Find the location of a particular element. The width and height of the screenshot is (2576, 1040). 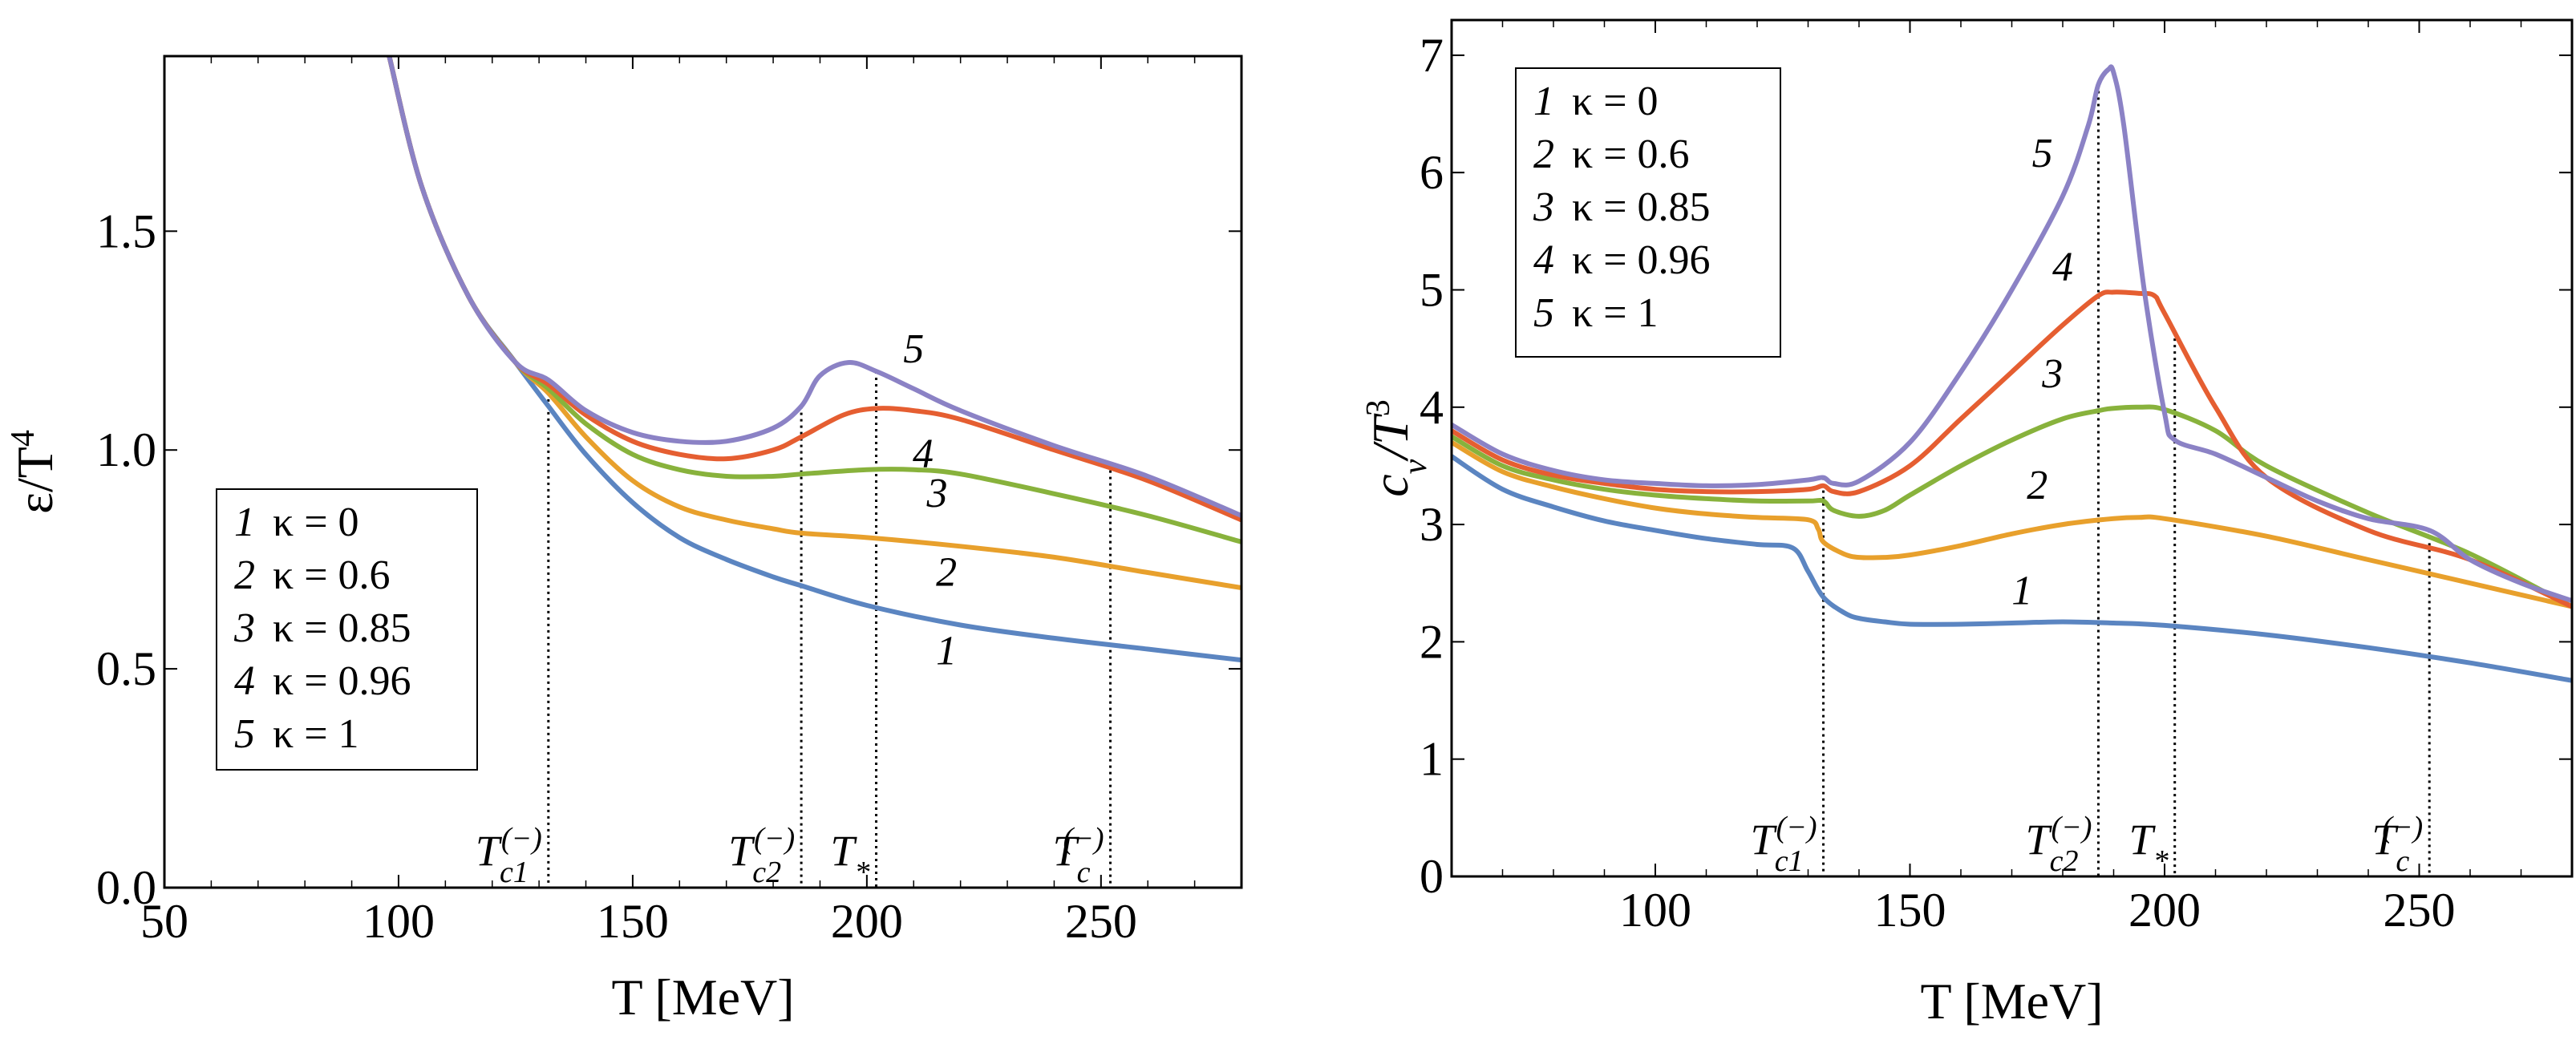

y-tick-label: 6 is located at coordinates (1432, 172).